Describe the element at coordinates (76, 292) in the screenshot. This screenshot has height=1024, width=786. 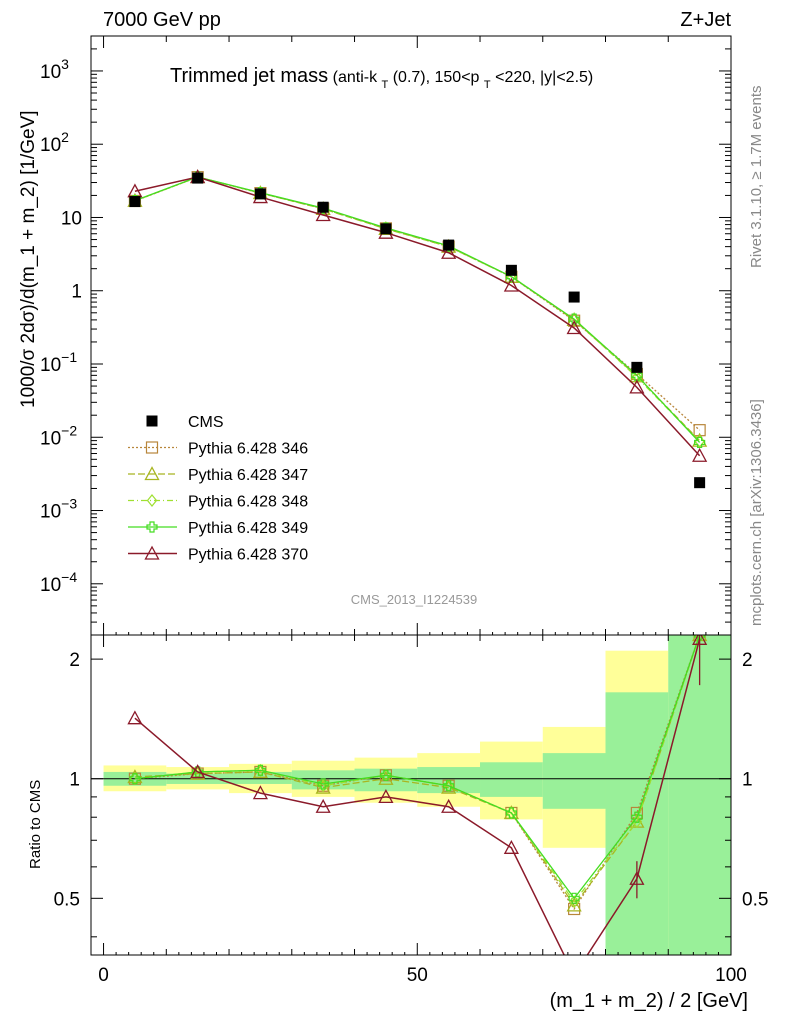
I see `y-tick-label: 1` at that location.